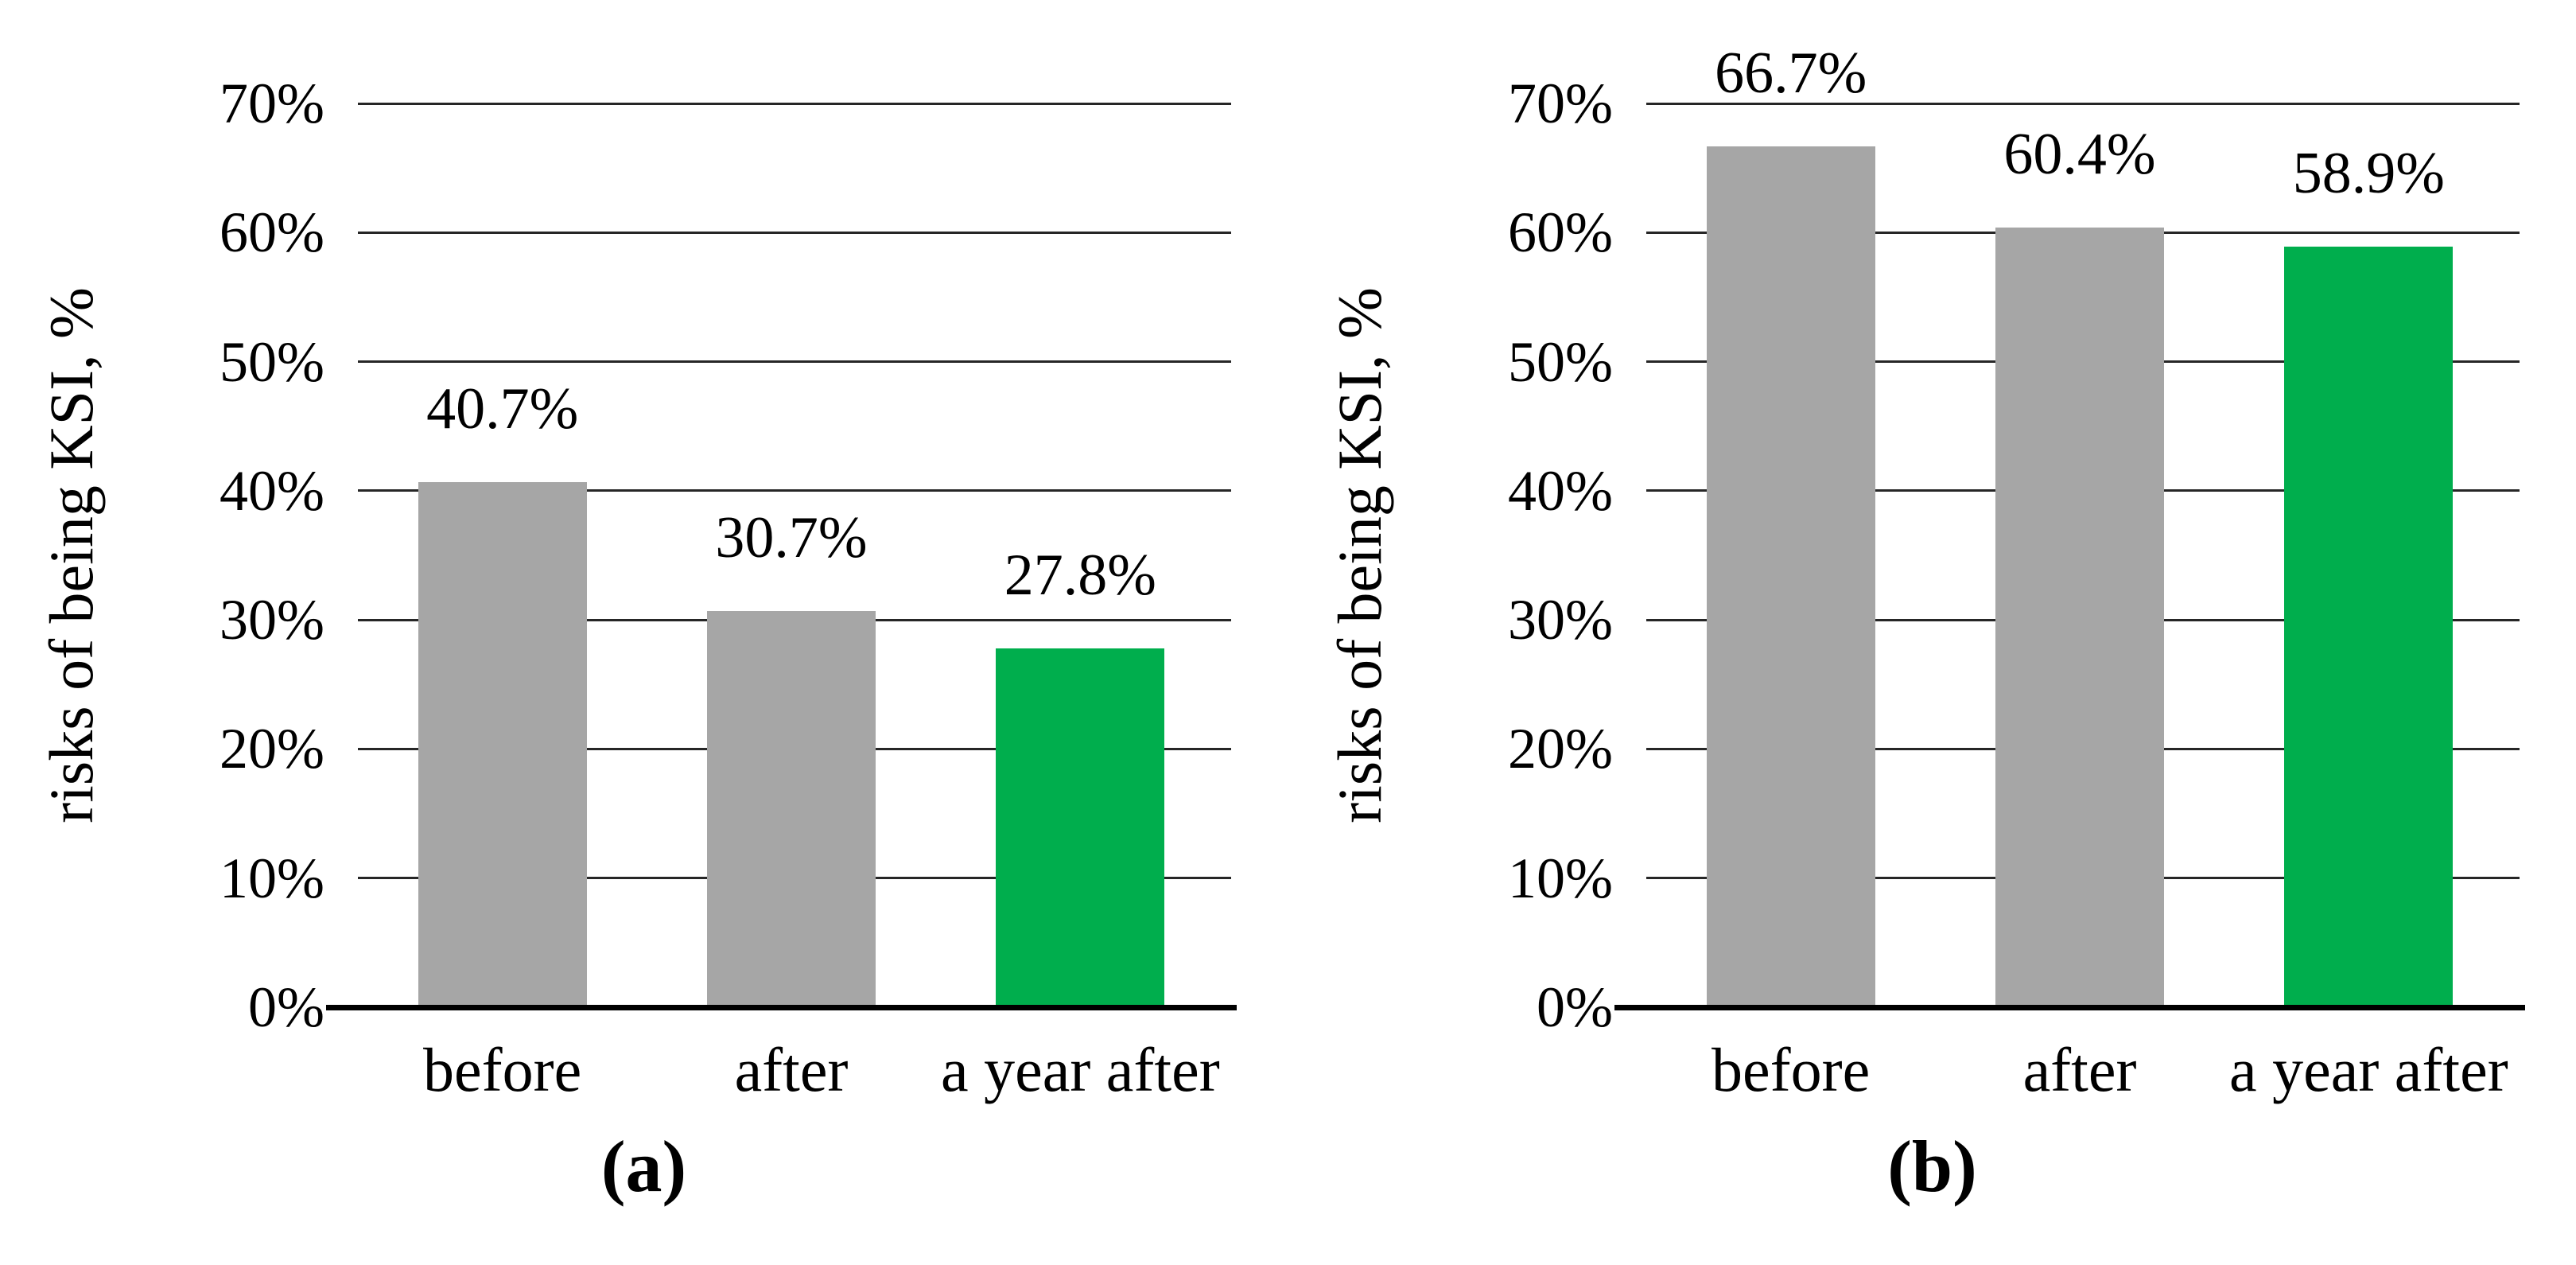 This screenshot has width=2576, height=1265. I want to click on value-label-a-year-after: 27.8%, so click(1080, 575).